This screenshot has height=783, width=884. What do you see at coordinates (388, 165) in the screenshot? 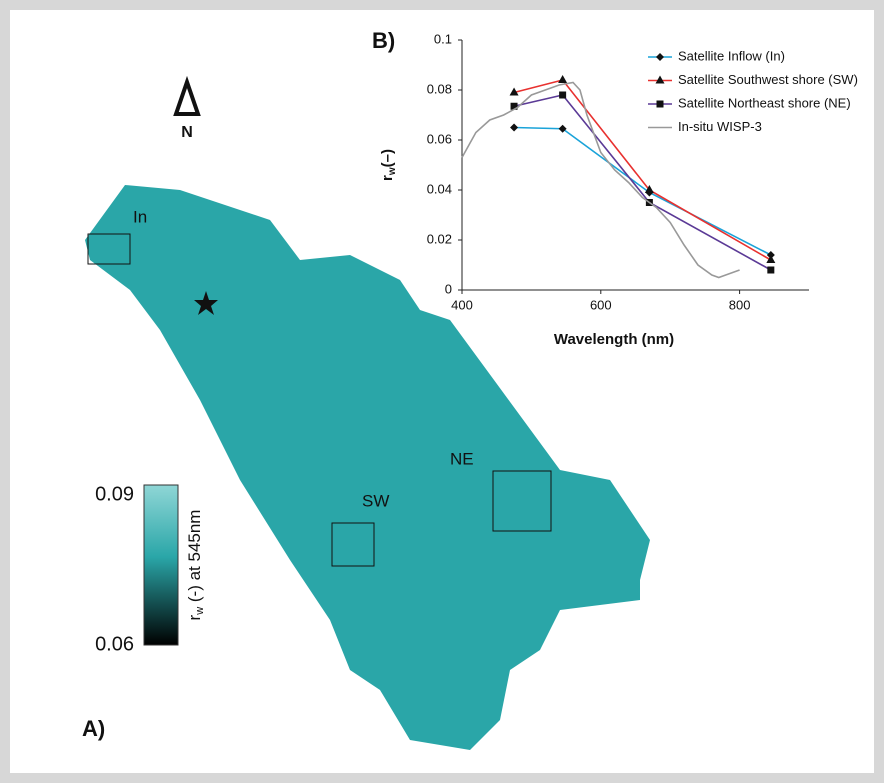
I see `y-axis-label: rw(–)` at bounding box center [388, 165].